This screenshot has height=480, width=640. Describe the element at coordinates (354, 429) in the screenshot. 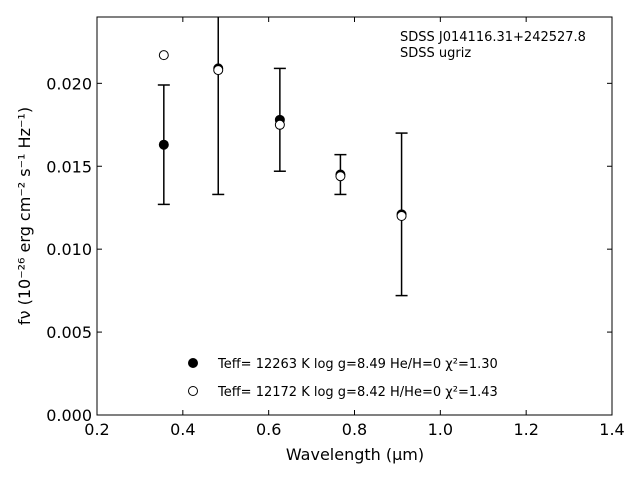

I see `x-tick-label: 0.8` at that location.